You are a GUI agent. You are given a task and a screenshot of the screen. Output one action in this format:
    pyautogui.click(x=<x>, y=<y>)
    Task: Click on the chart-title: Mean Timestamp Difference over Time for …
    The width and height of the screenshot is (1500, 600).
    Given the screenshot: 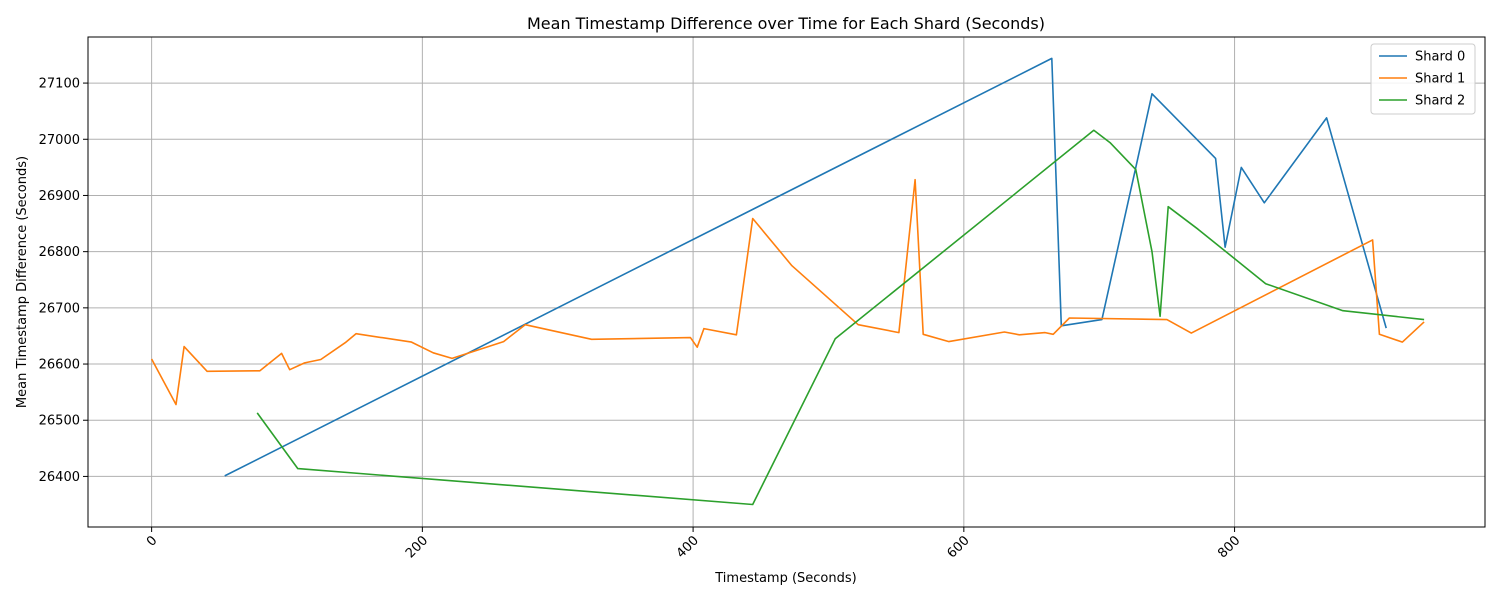 What is the action you would take?
    pyautogui.click(x=786, y=23)
    